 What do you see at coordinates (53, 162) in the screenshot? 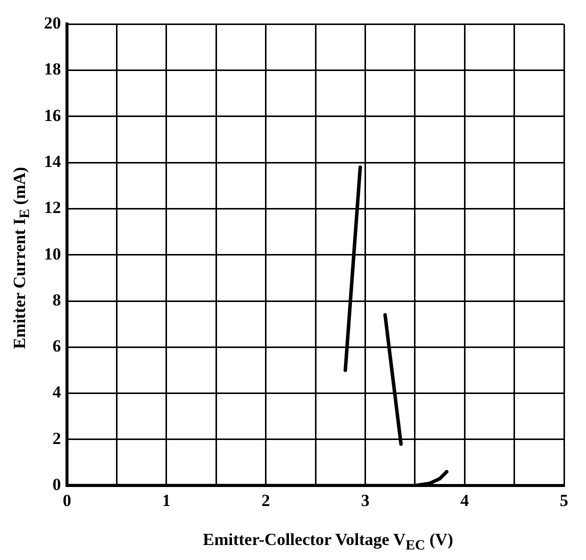
I see `y-tick-label: 14` at bounding box center [53, 162].